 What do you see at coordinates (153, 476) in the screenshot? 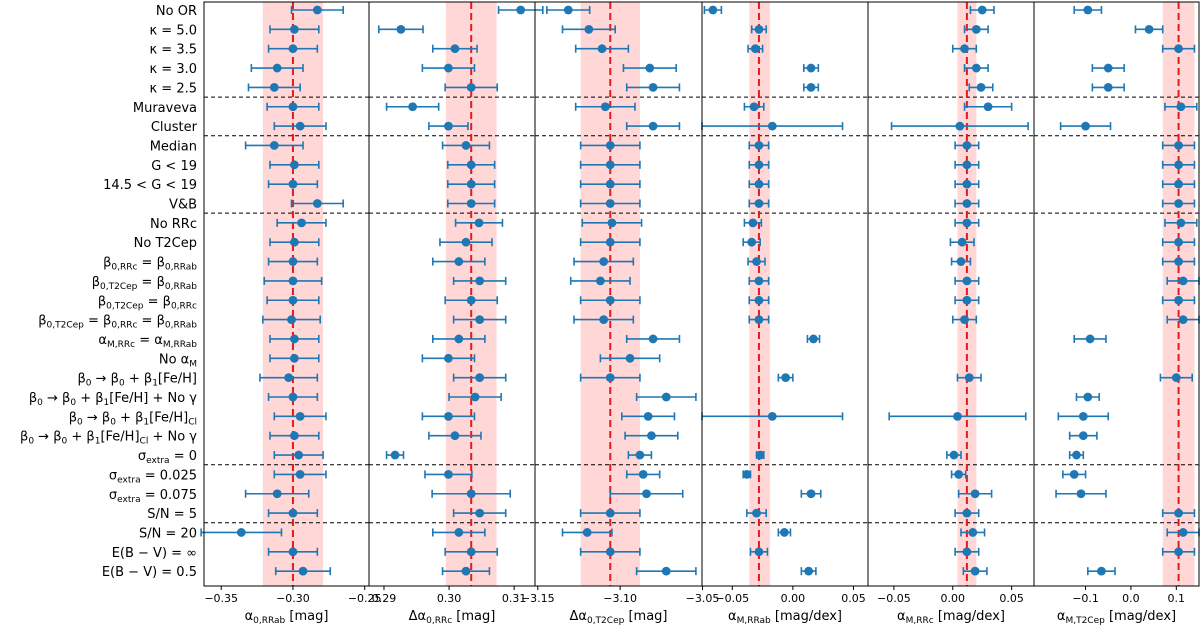
I see `row-label: σextra = 0.025` at bounding box center [153, 476].